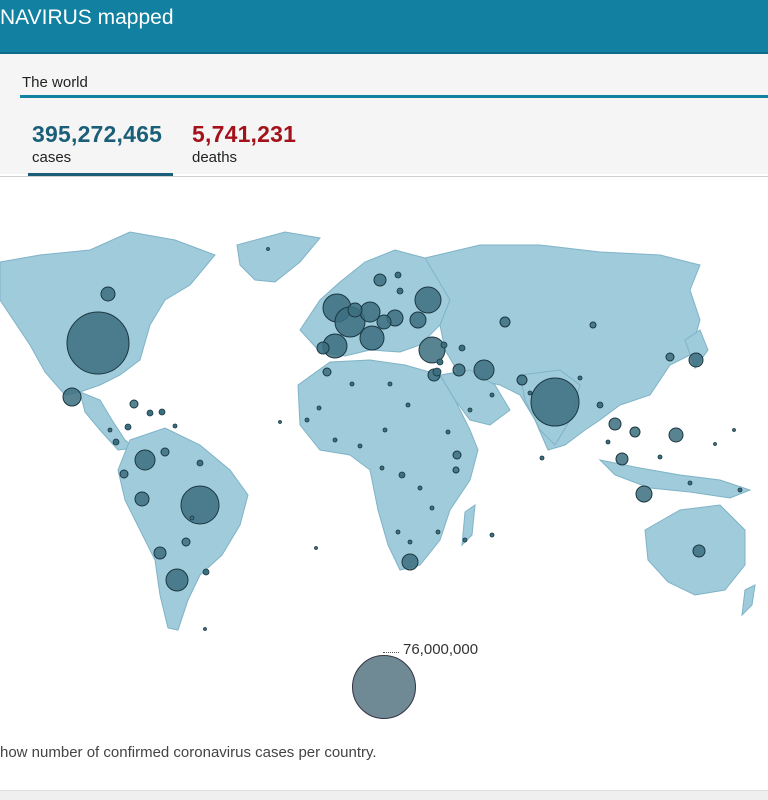  Describe the element at coordinates (410, 562) in the screenshot. I see `bubble-south-africa` at that location.